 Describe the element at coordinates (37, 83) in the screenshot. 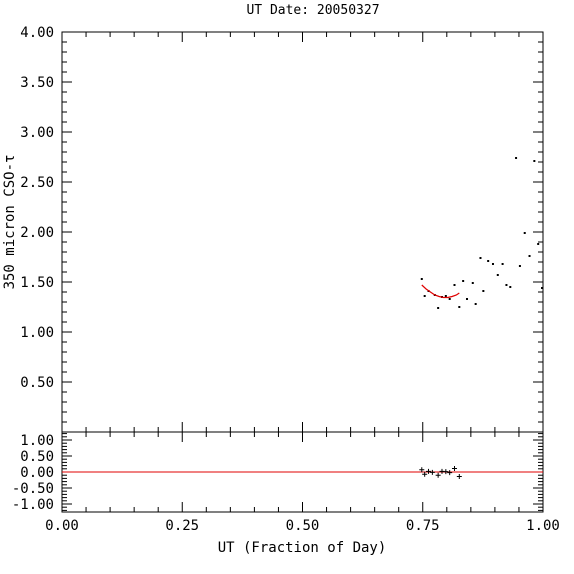

I see `y-tick-label: 3.50` at that location.